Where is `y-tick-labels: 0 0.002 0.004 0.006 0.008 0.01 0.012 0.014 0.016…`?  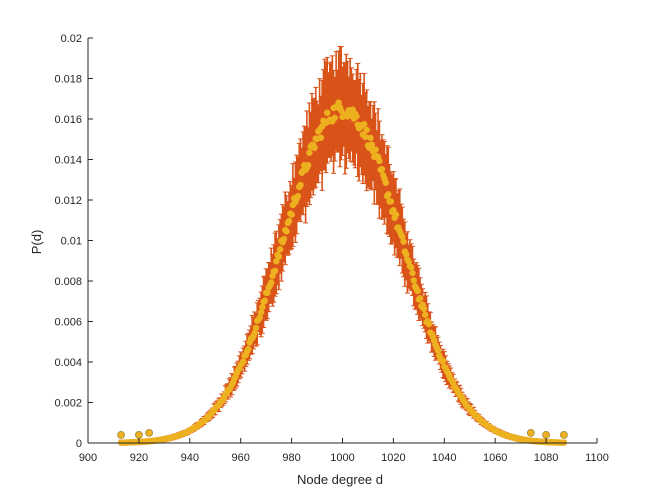
y-tick-labels: 0 0.002 0.004 0.006 0.008 0.01 0.012 0.014 0.016… is located at coordinates (68, 241).